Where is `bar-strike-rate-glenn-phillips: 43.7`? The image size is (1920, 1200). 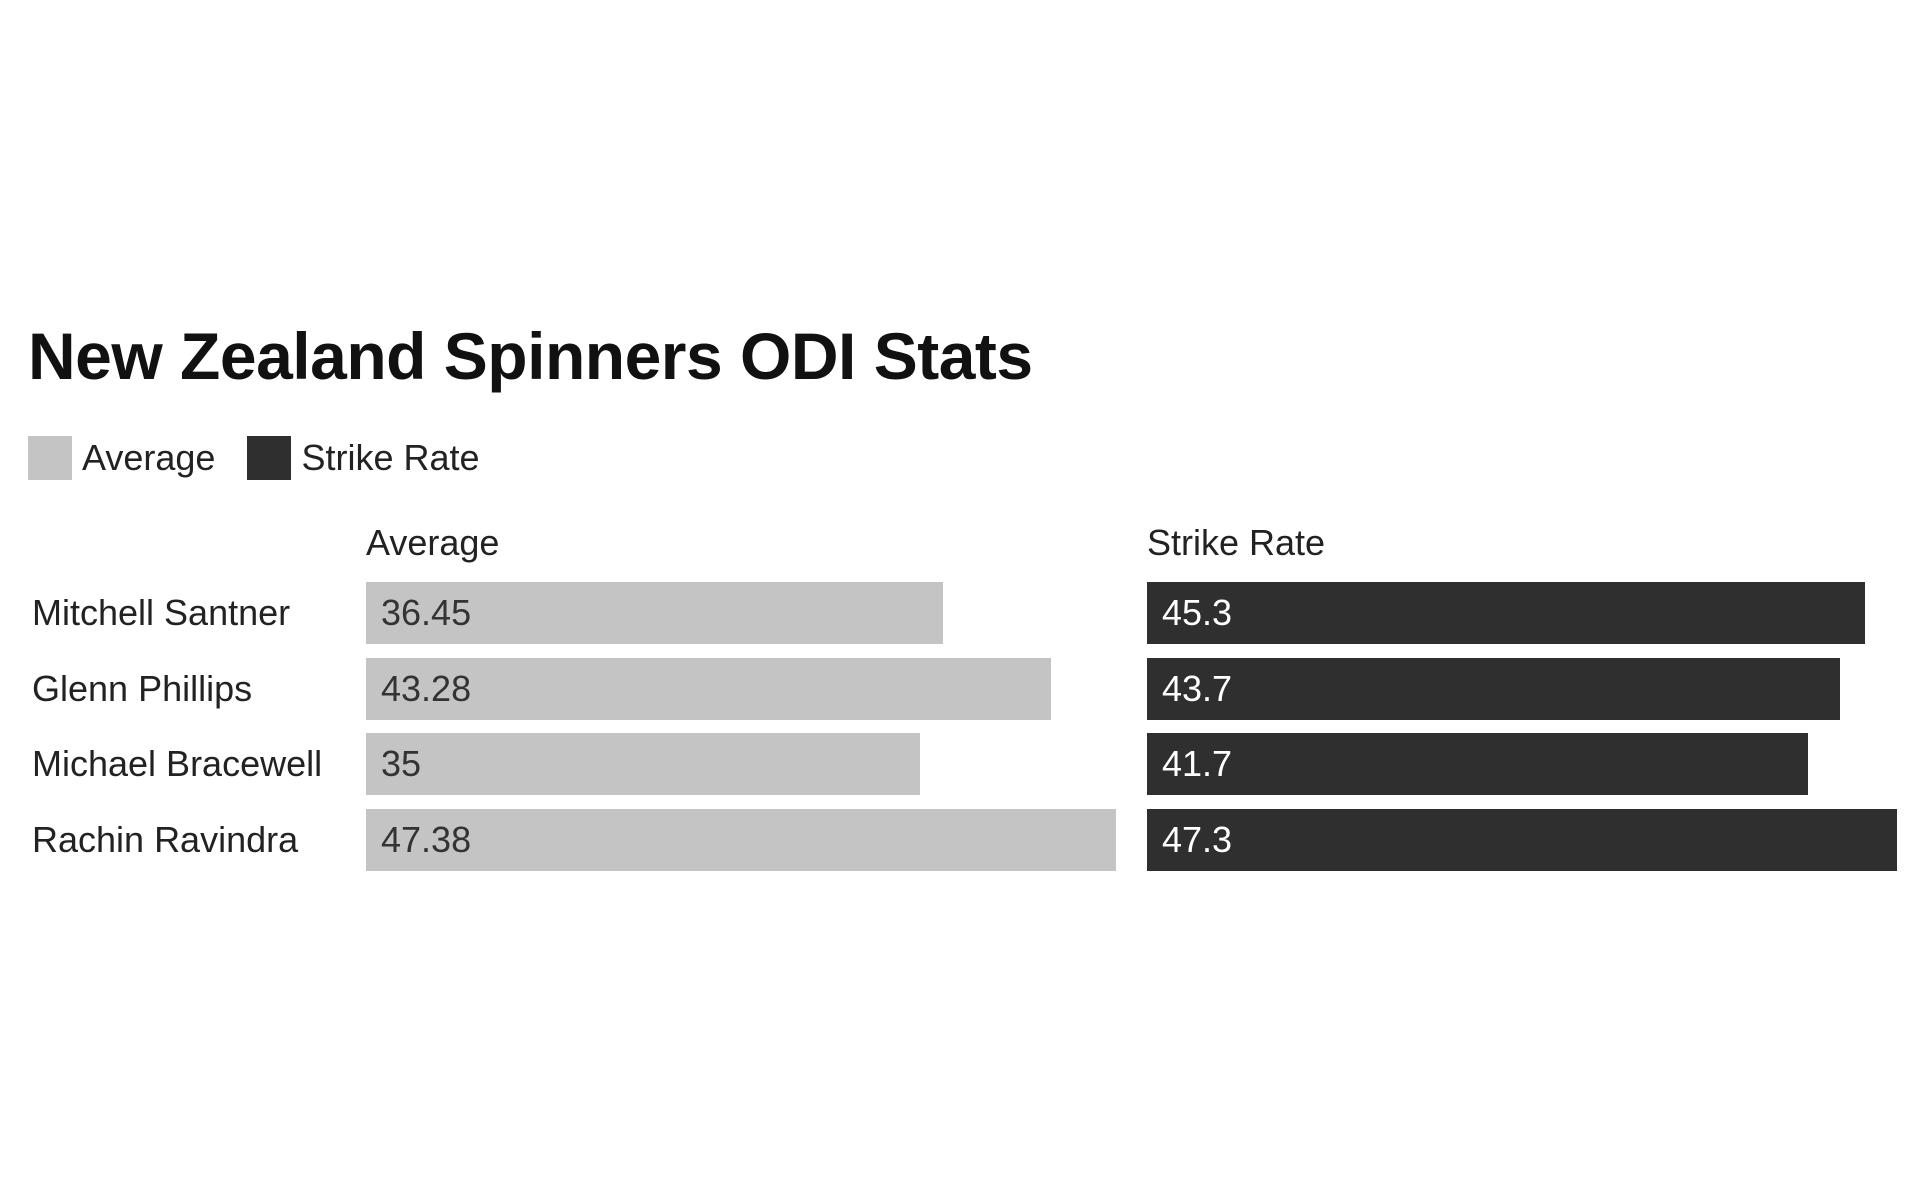
bar-strike-rate-glenn-phillips: 43.7 is located at coordinates (1493, 688).